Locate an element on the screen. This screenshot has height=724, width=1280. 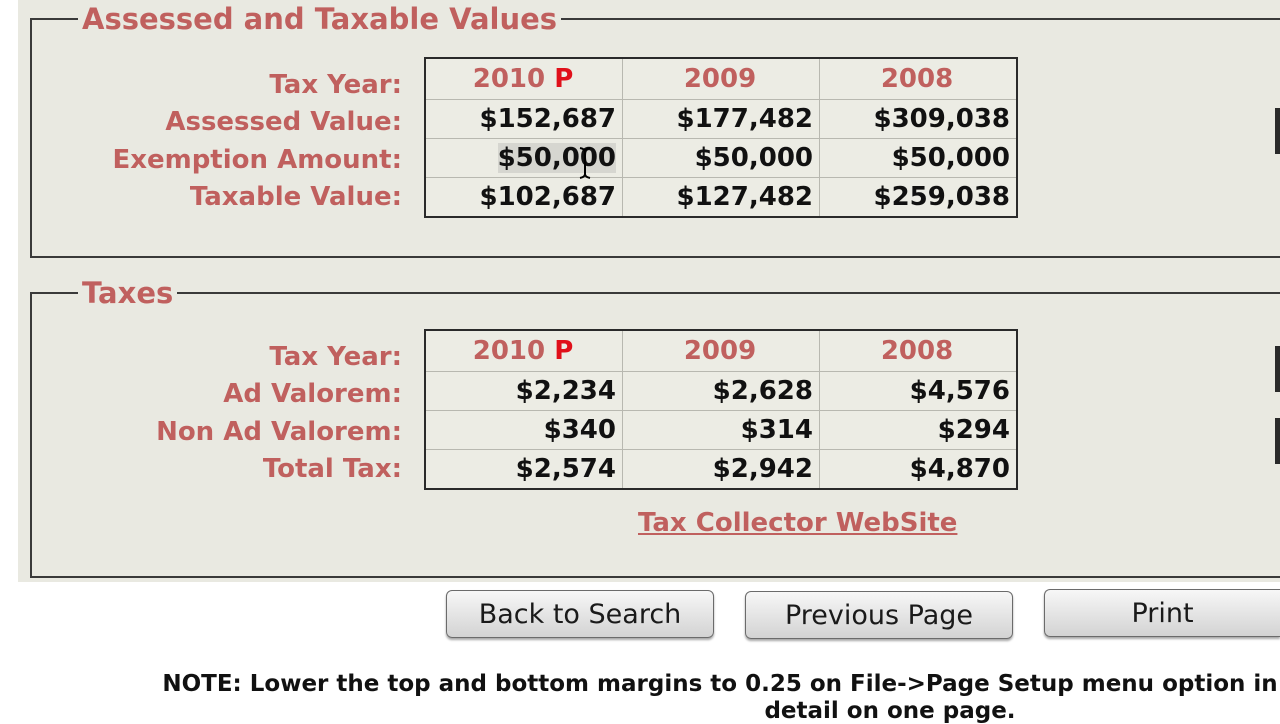
total-tax-cell: $2,574 is located at coordinates (523, 469).